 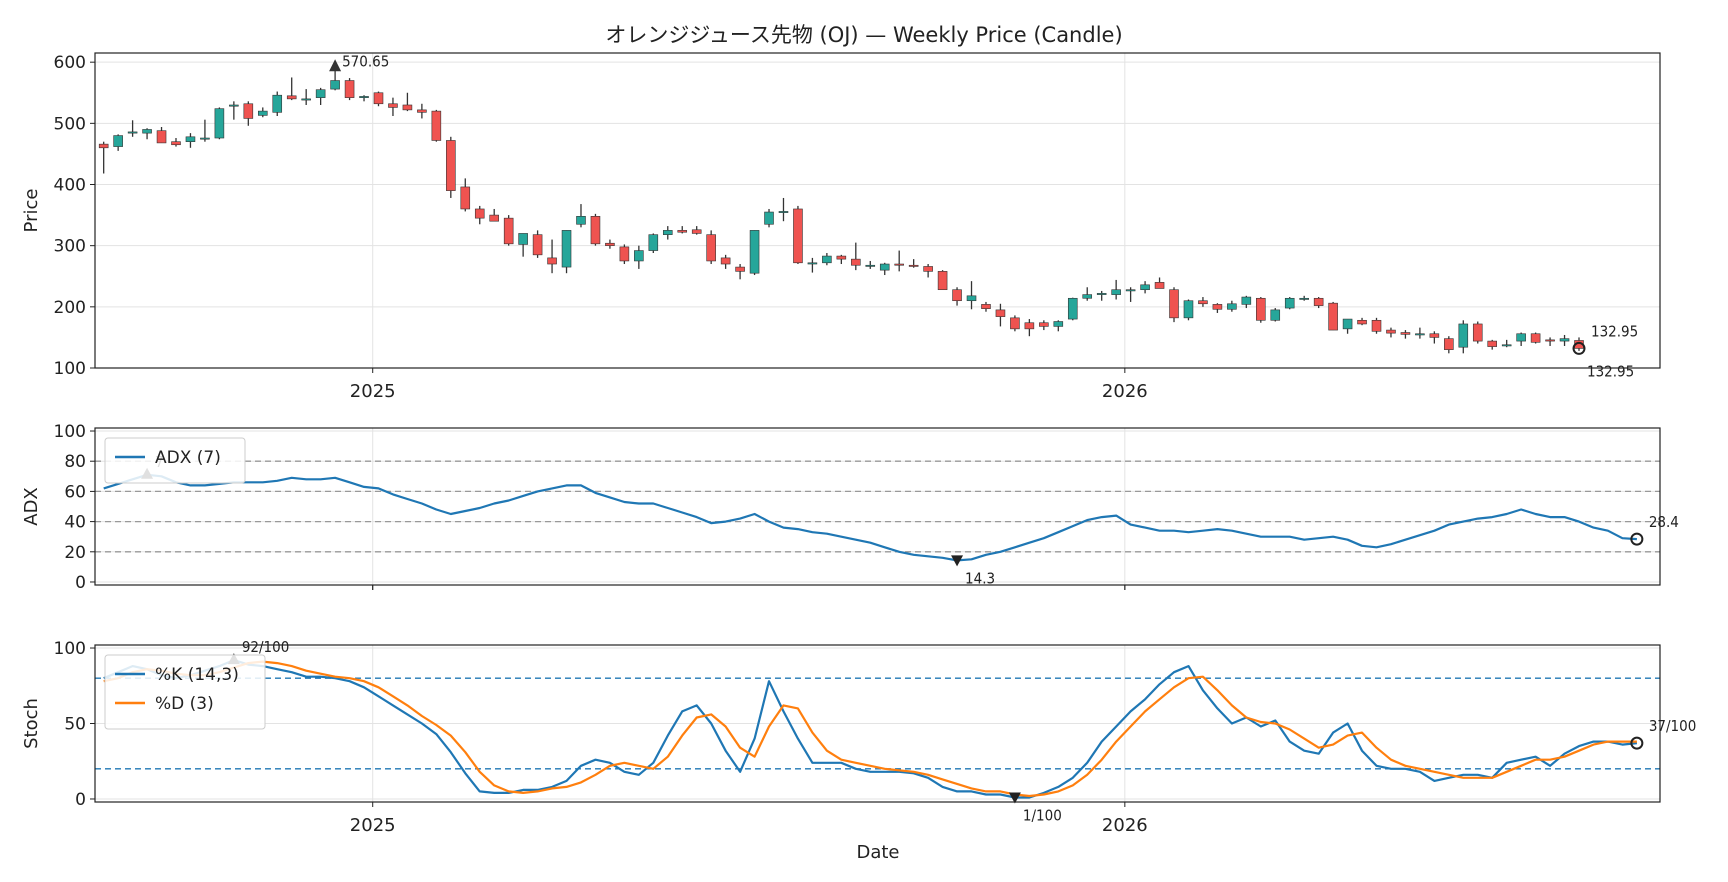 What do you see at coordinates (75, 462) in the screenshot?
I see `y-tick-label: 80` at bounding box center [75, 462].